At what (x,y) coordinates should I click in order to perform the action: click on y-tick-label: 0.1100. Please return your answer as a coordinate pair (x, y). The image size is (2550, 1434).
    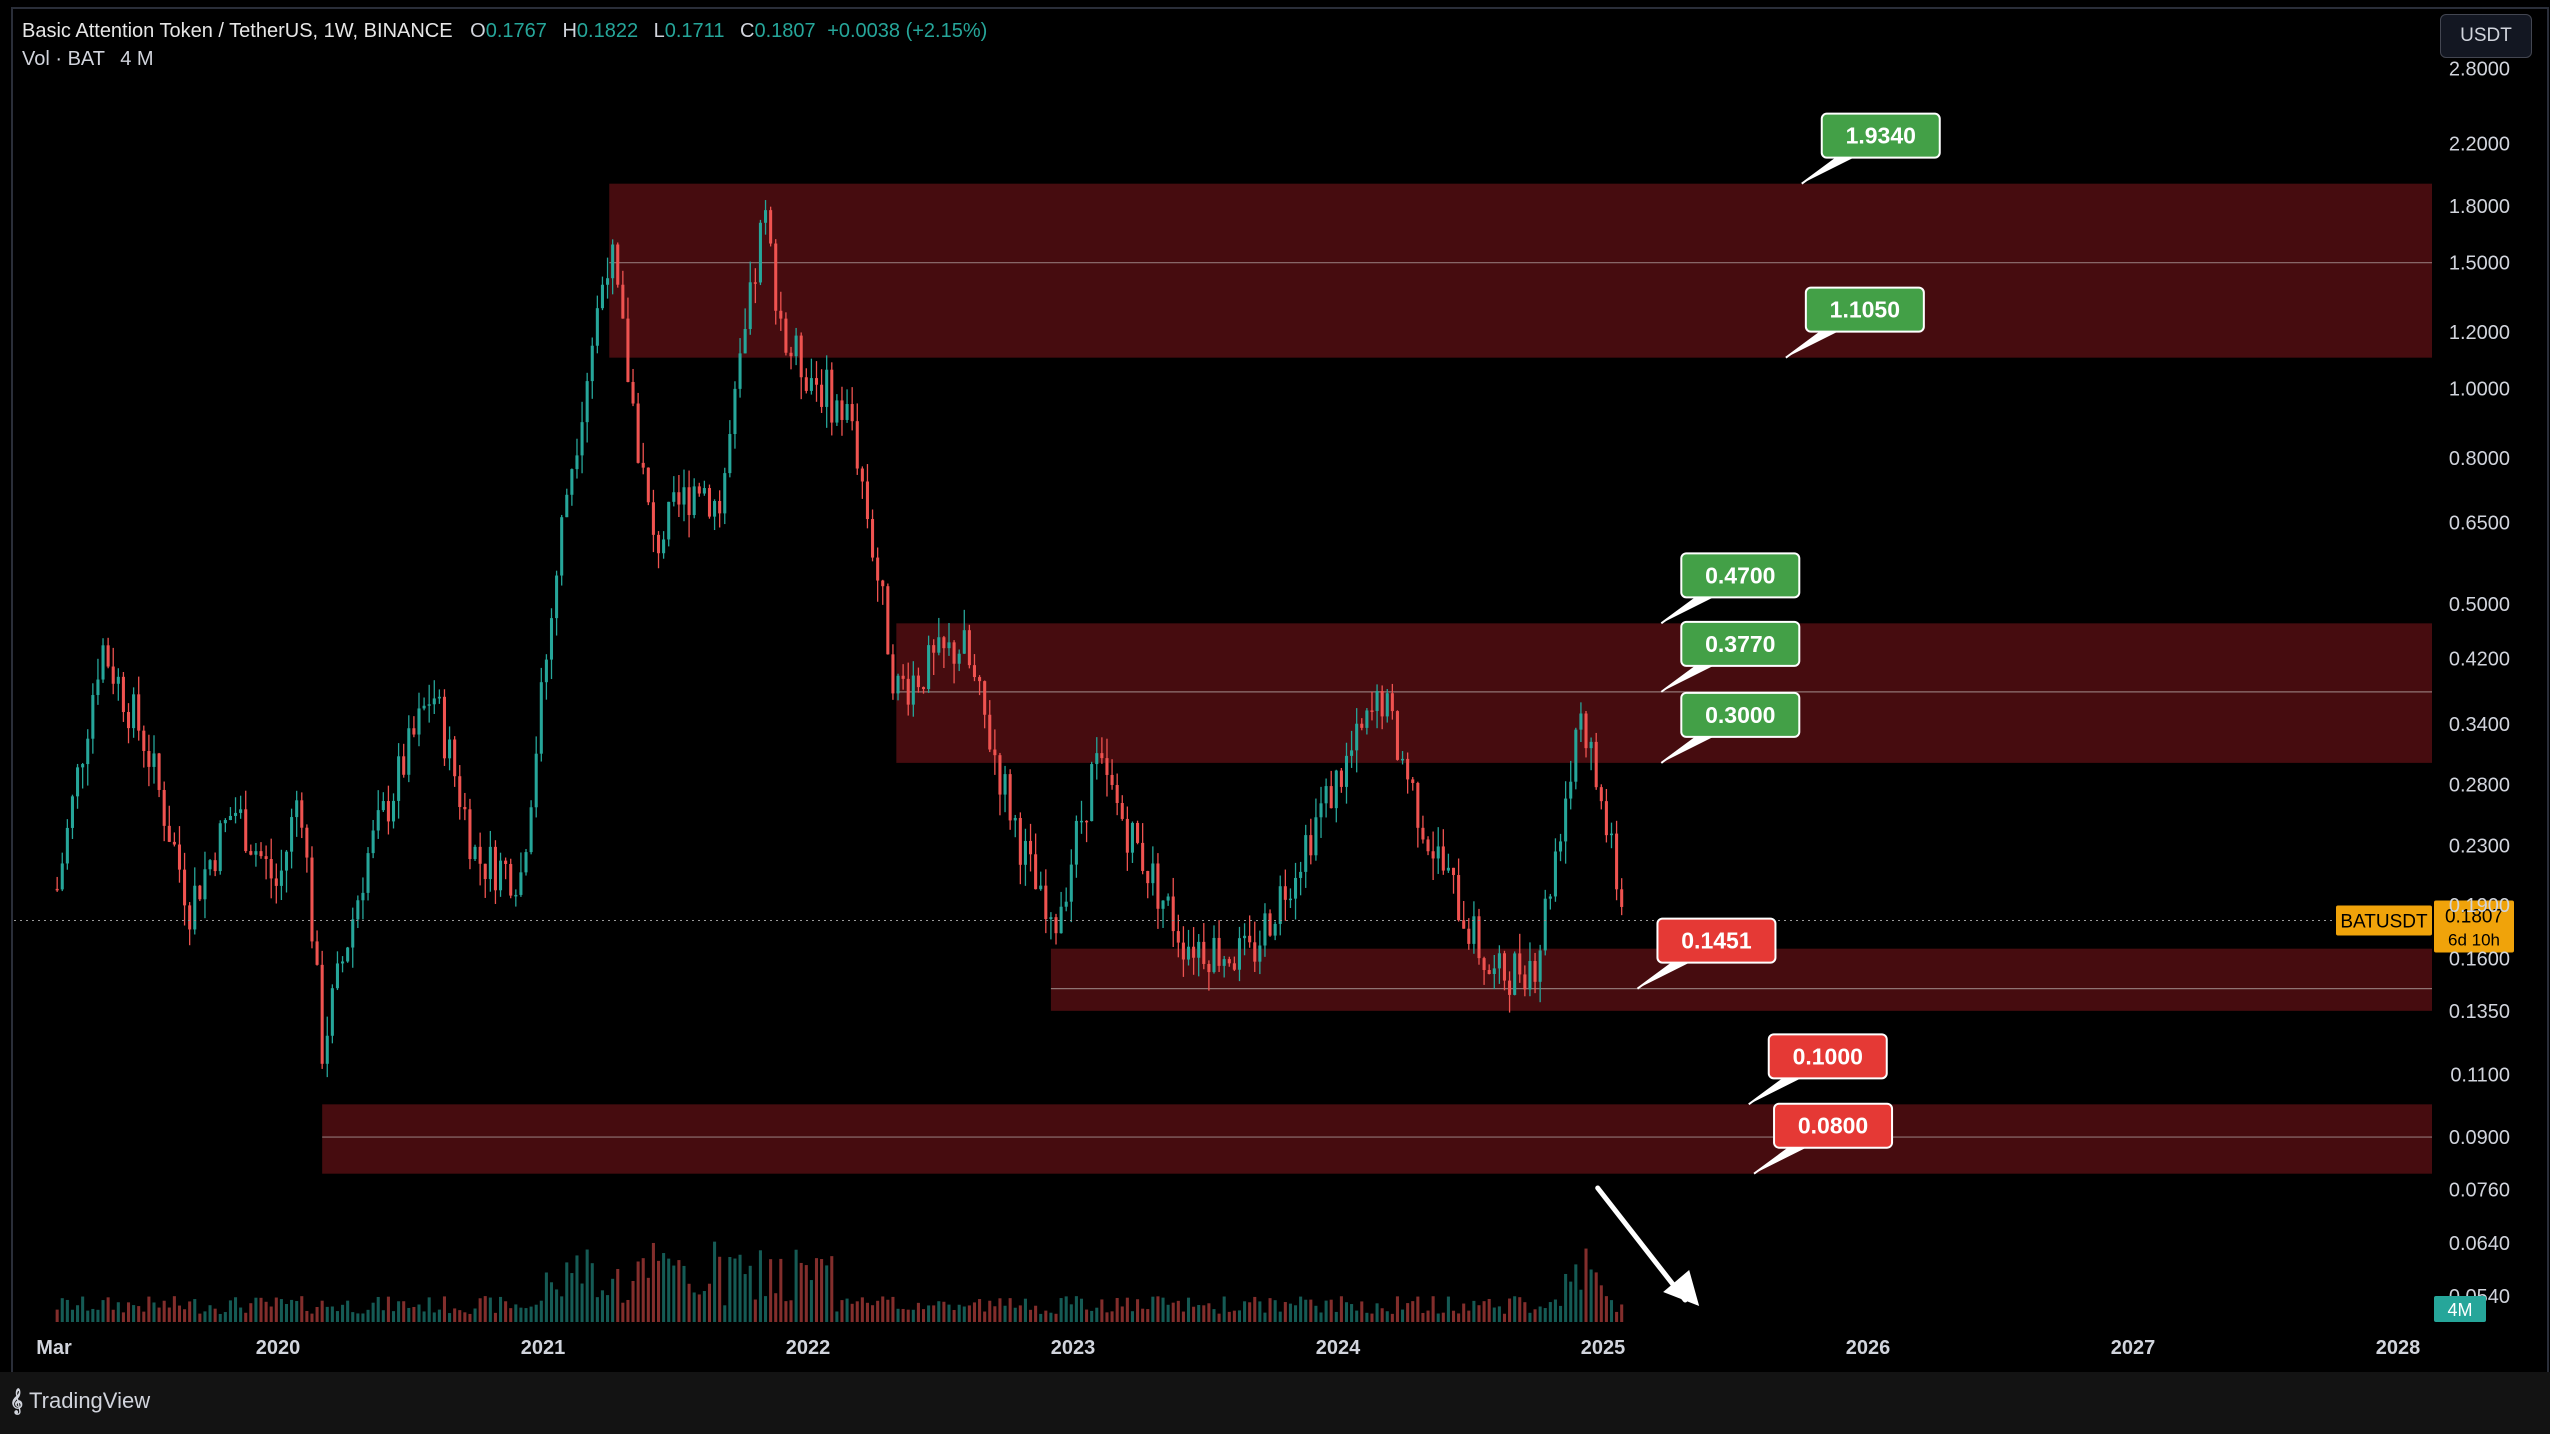
    Looking at the image, I should click on (2480, 1076).